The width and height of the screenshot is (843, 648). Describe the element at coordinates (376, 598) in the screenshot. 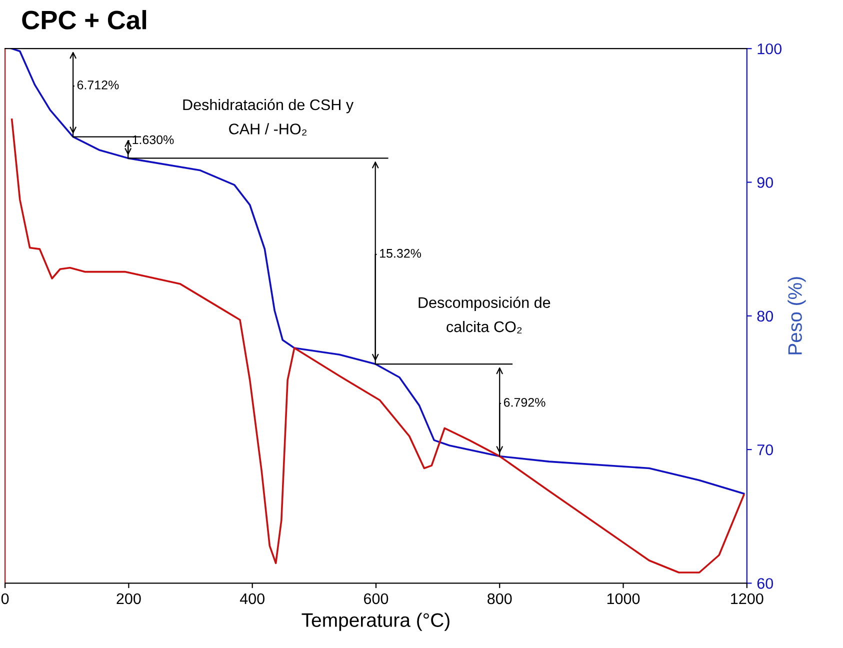

I see `x-tick-label: 600` at that location.